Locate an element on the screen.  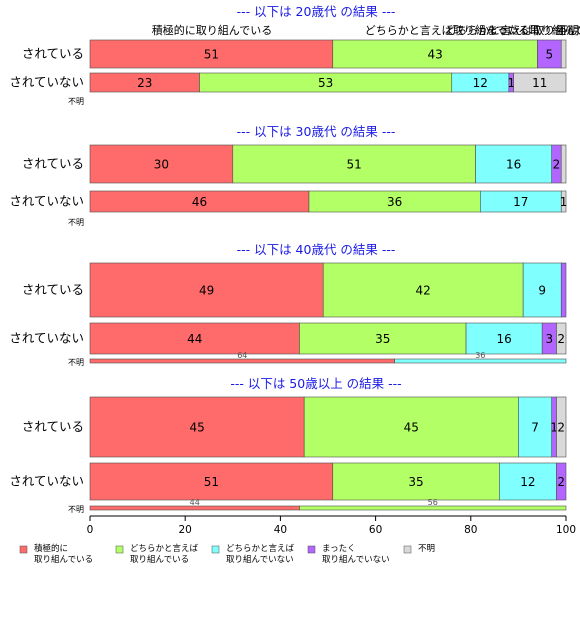
data-label: 53 is located at coordinates (325, 83).